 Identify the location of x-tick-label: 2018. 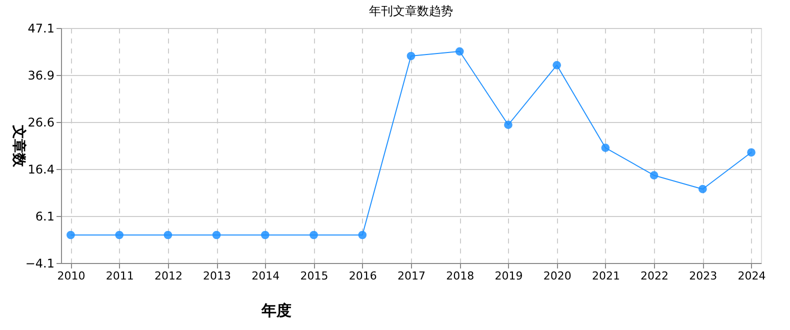
(460, 276).